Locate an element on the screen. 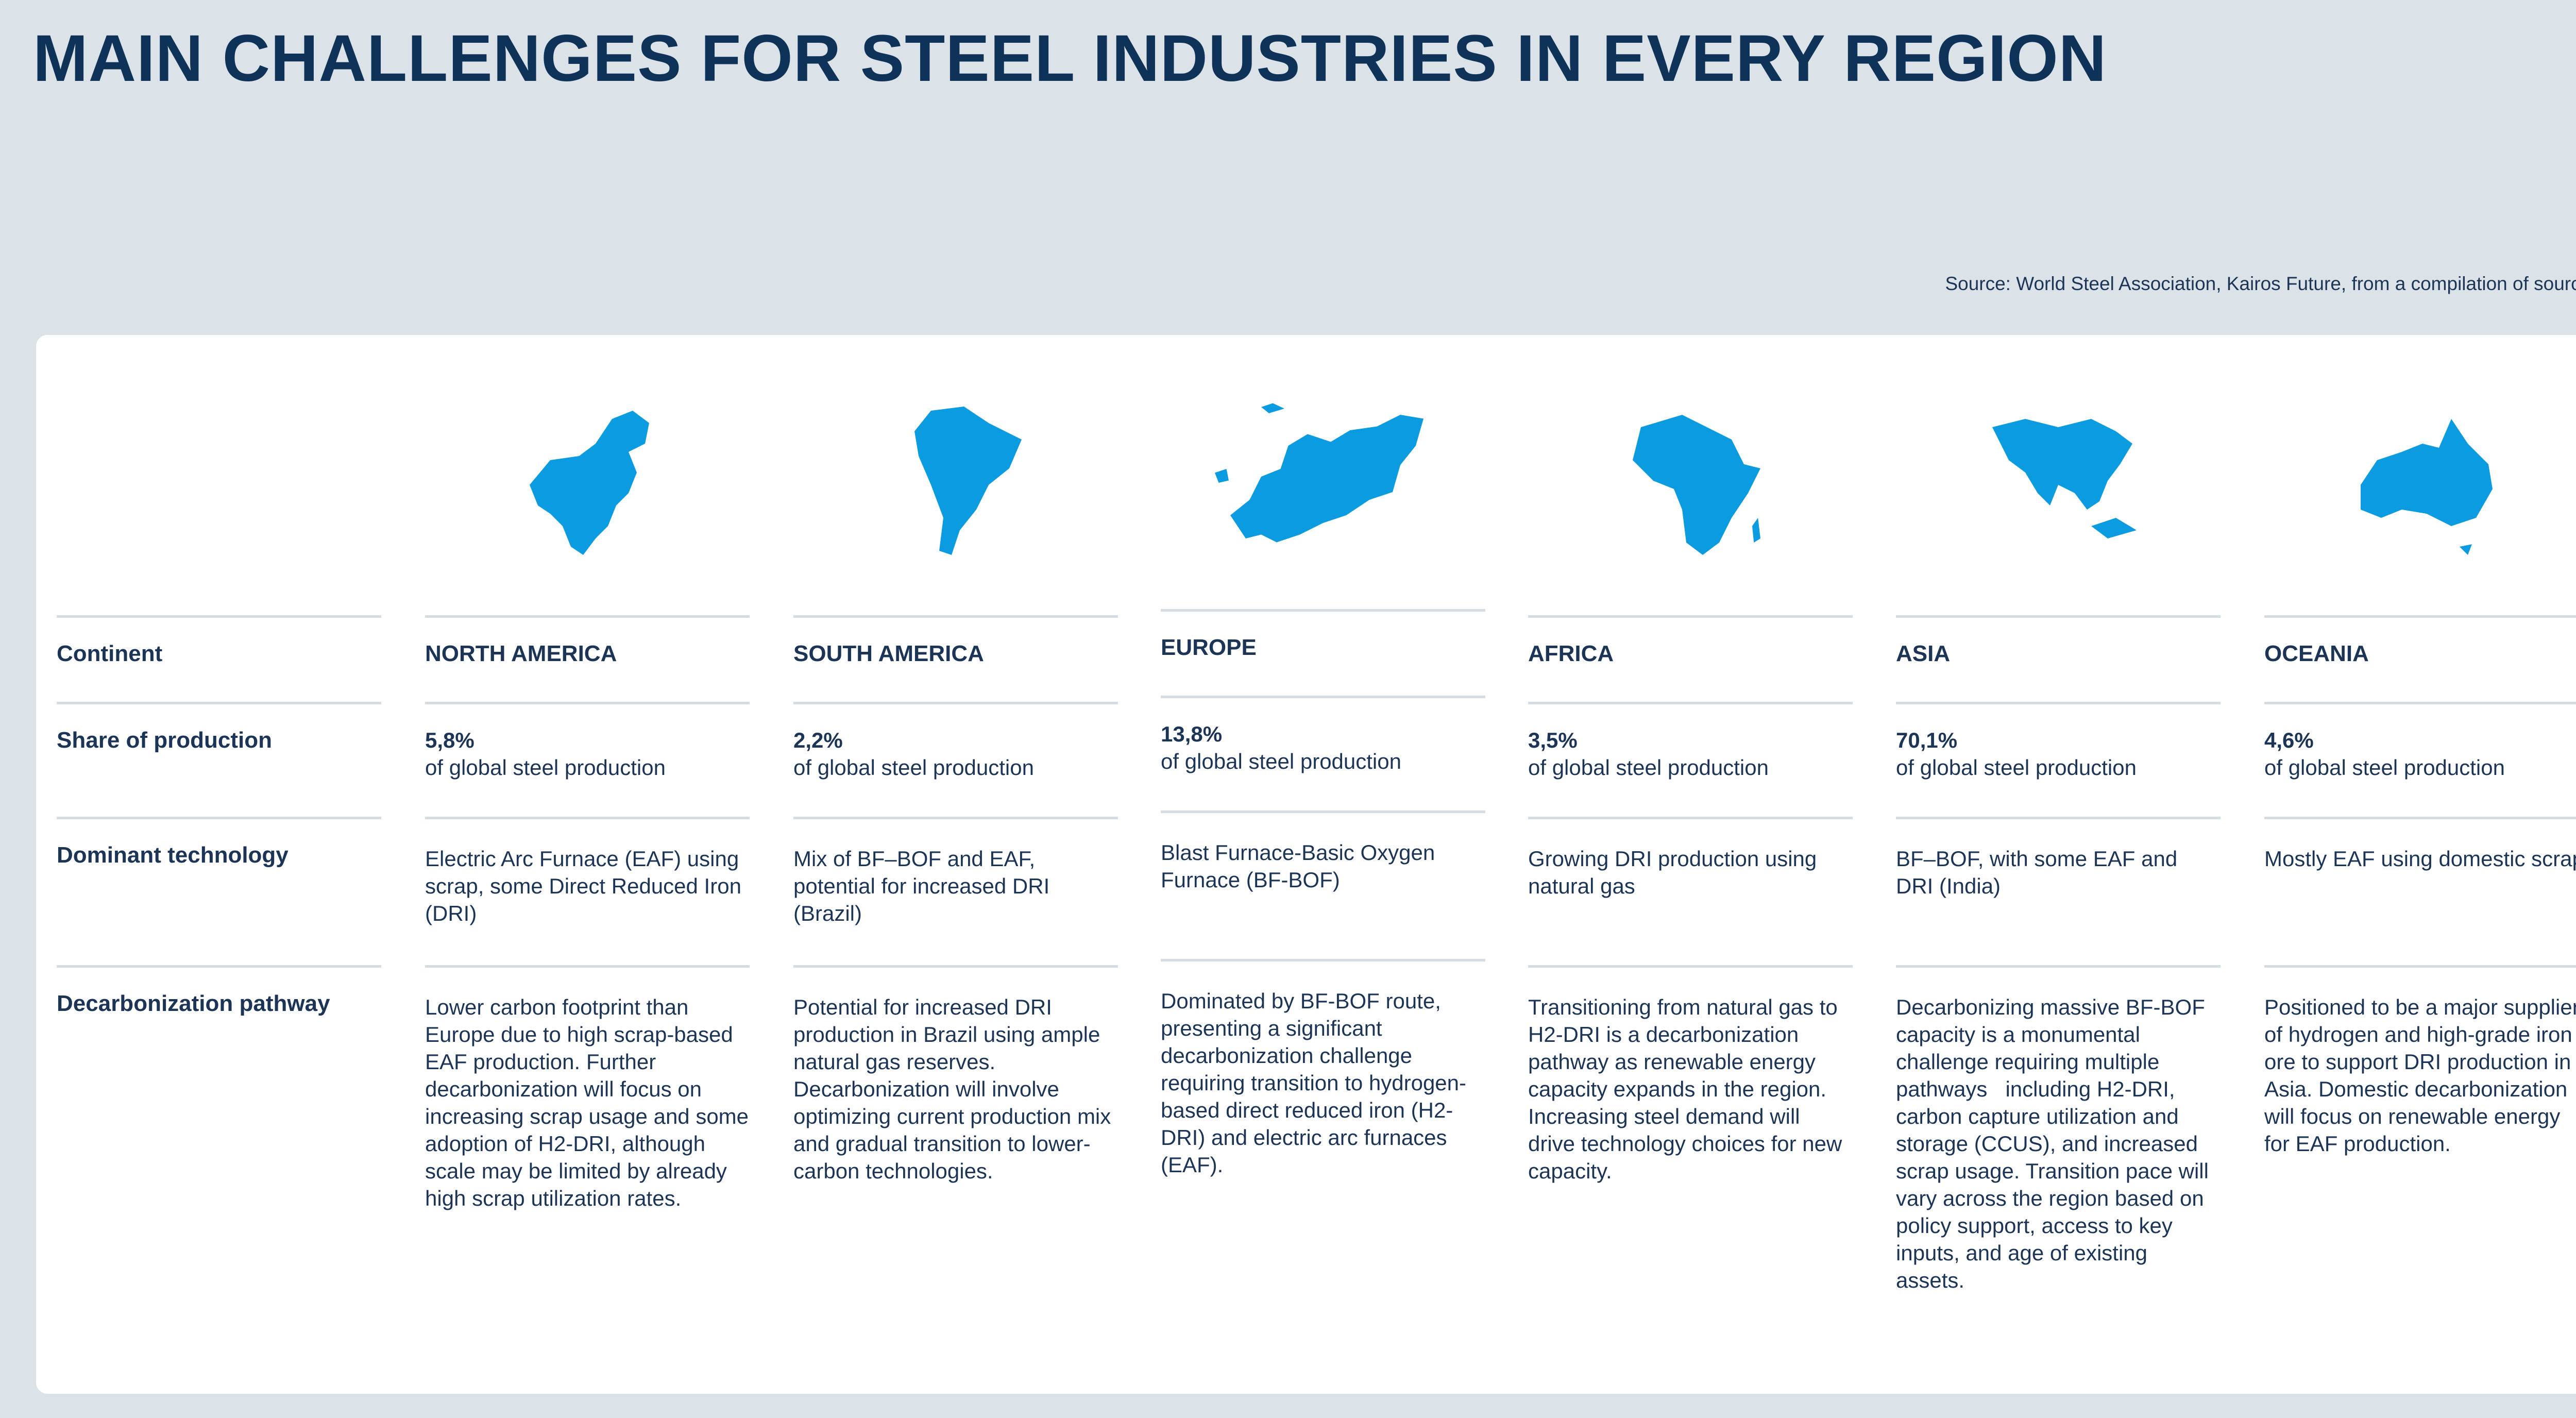 The height and width of the screenshot is (1418, 2576). technology-text: Growing DRI production using natural gas is located at coordinates (1672, 872).